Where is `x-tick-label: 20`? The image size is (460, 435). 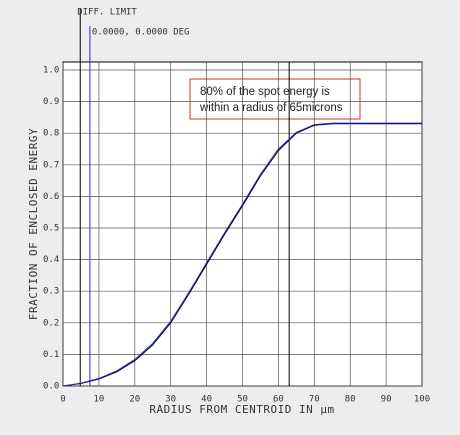
x-tick-label: 20 is located at coordinates (134, 400).